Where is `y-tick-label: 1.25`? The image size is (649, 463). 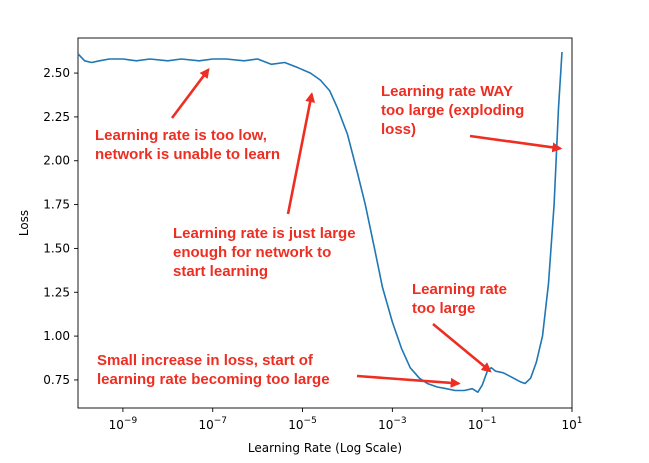
y-tick-label: 1.25 is located at coordinates (56, 292).